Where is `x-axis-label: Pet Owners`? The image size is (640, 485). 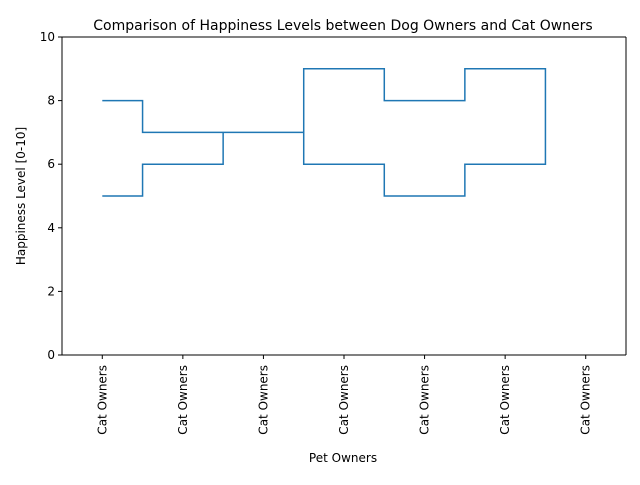 x-axis-label: Pet Owners is located at coordinates (343, 458).